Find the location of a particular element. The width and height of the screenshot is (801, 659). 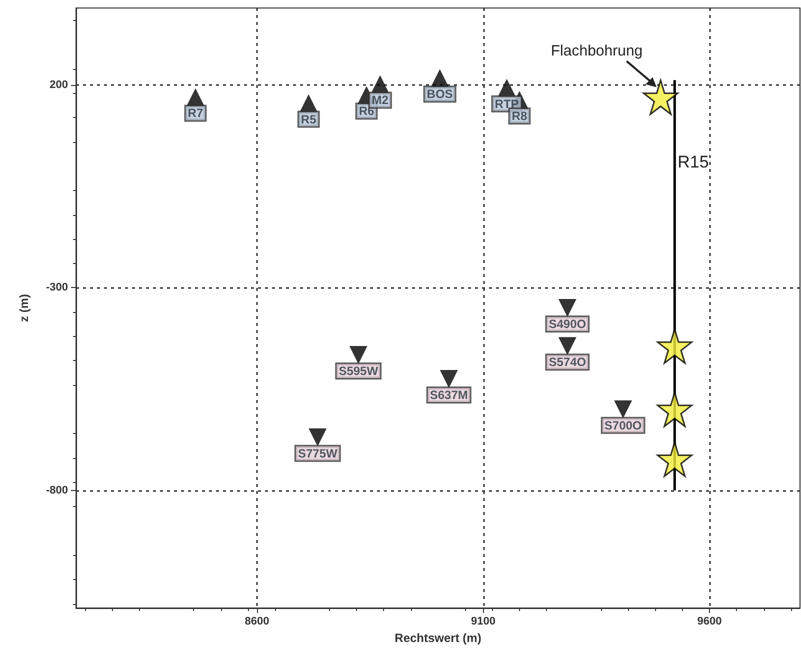

data-label: S595W is located at coordinates (358, 371).